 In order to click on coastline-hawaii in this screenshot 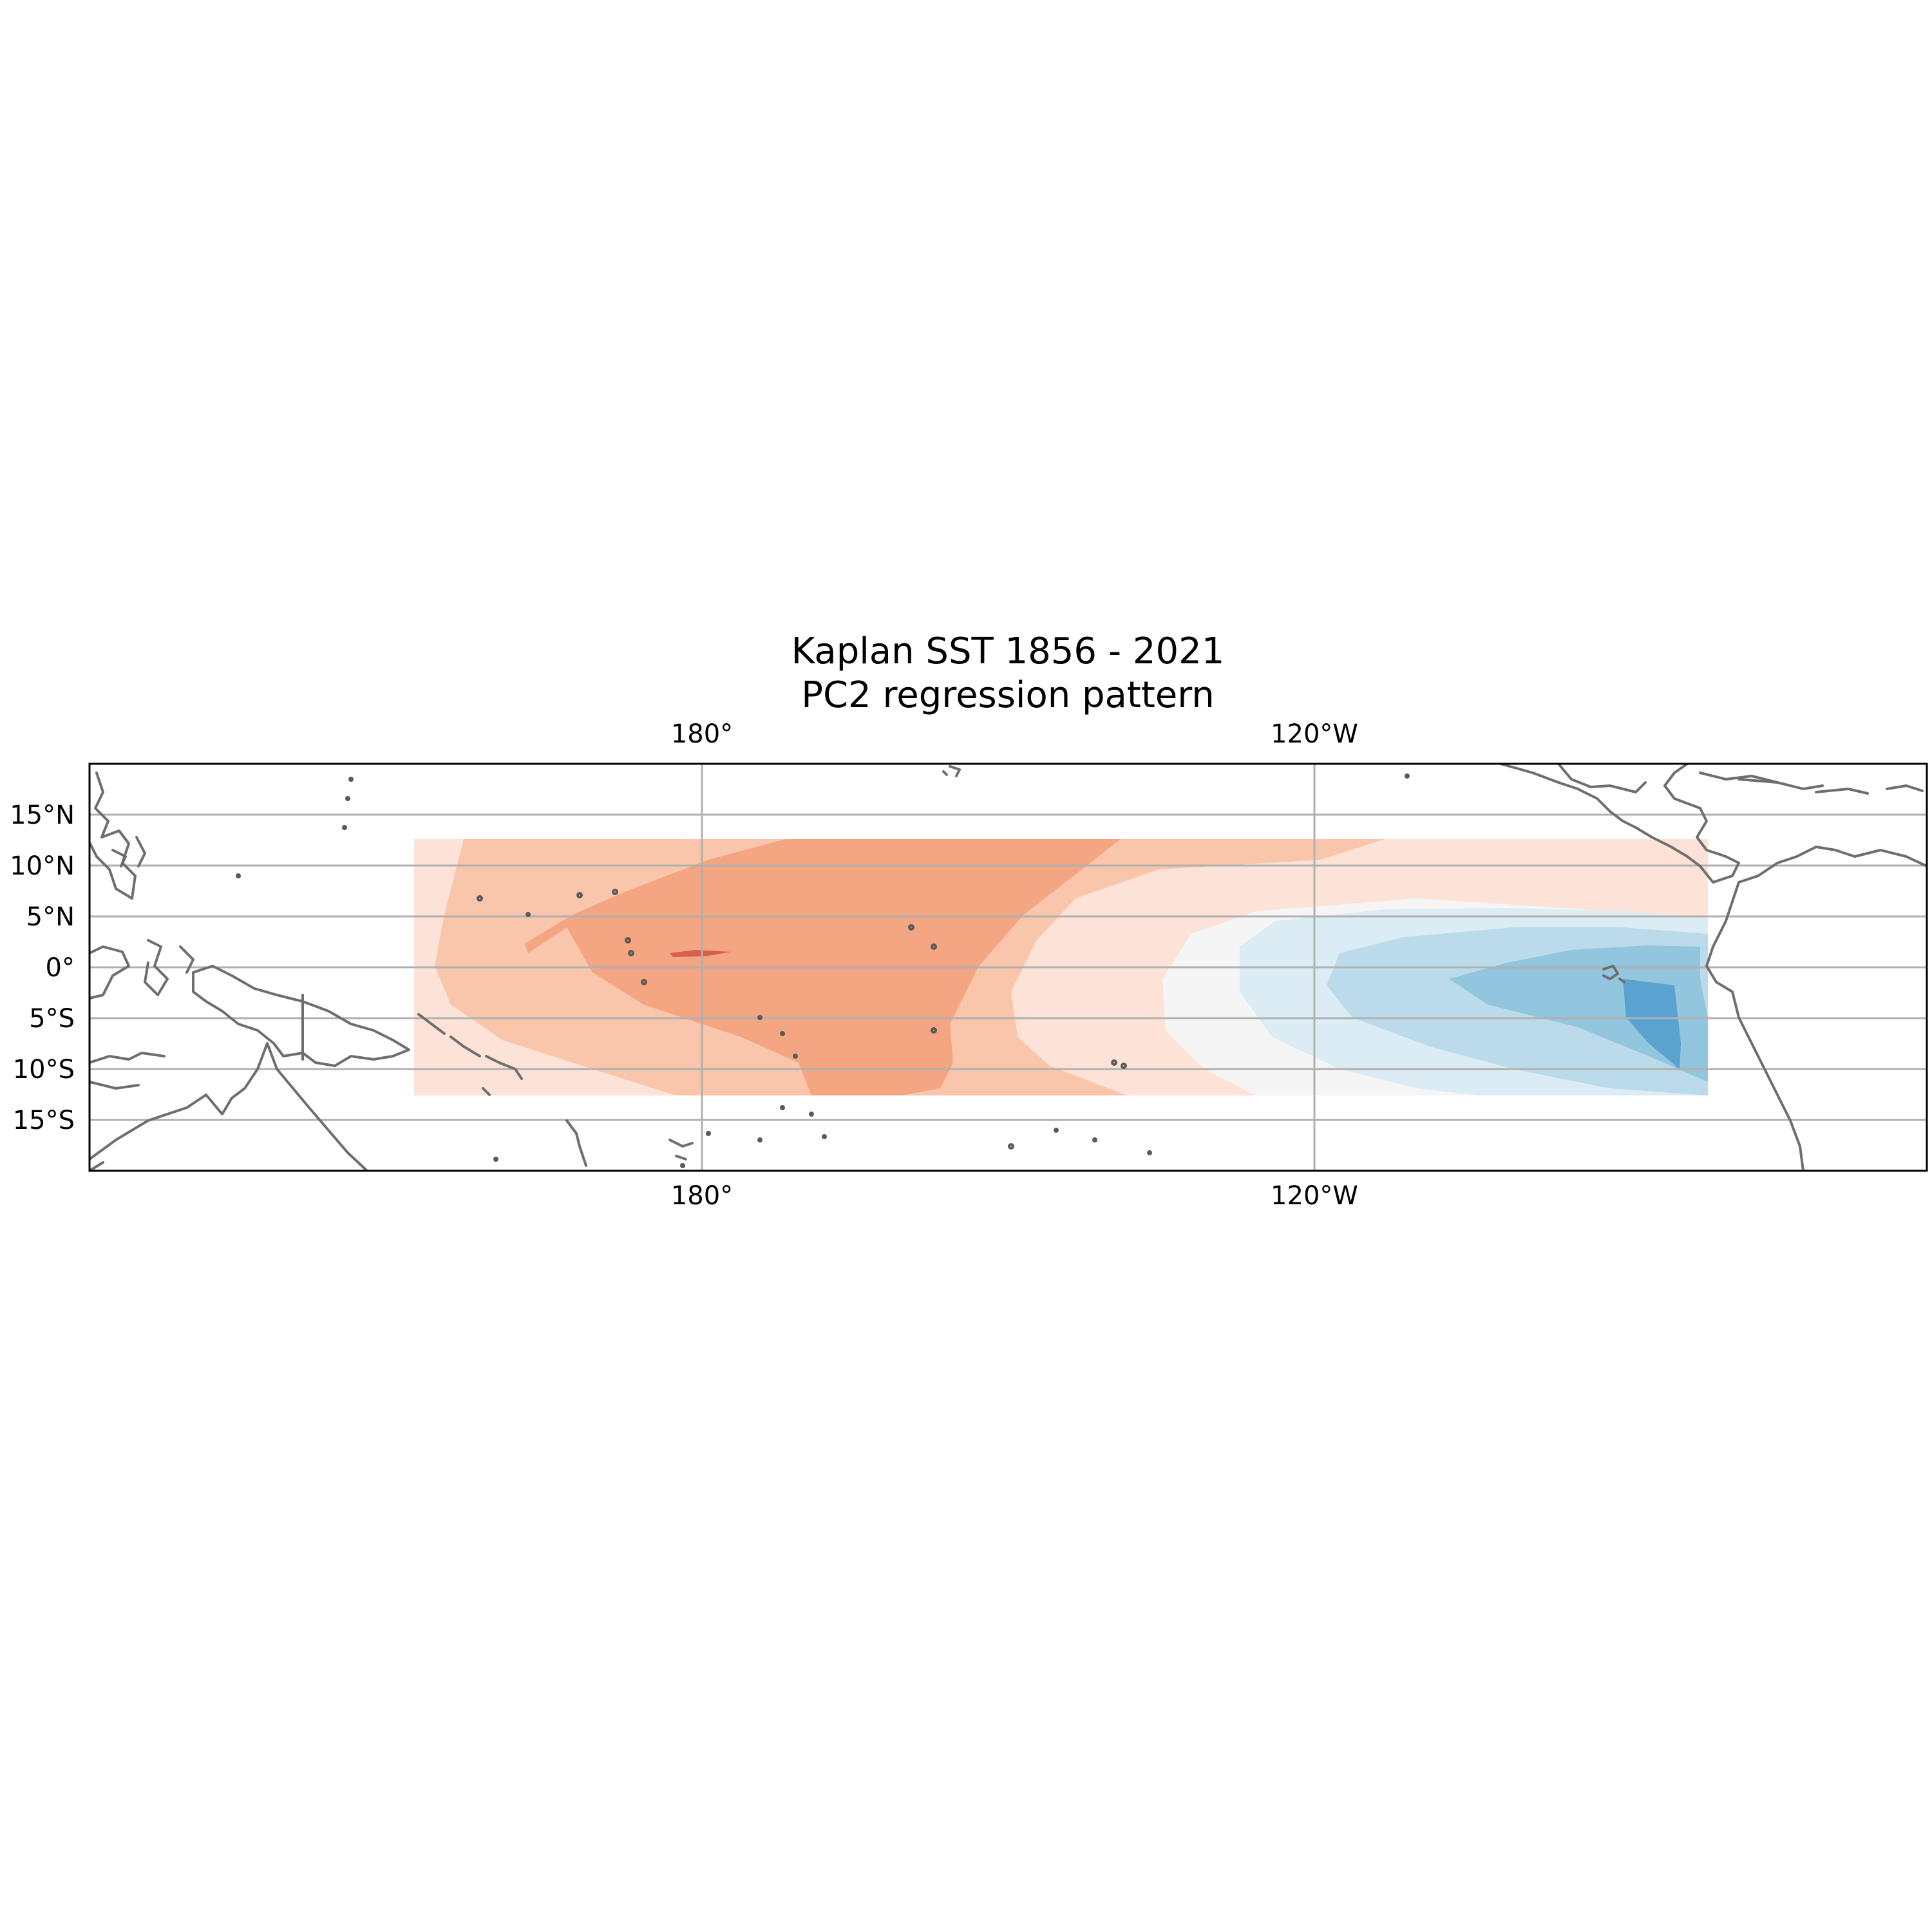, I will do `click(951, 771)`.